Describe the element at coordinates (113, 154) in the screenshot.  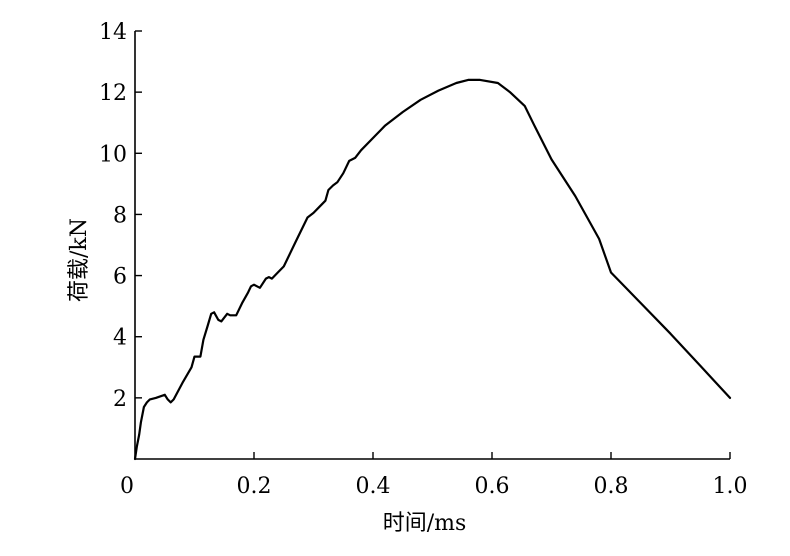
I see `y-tick-label: 10` at that location.